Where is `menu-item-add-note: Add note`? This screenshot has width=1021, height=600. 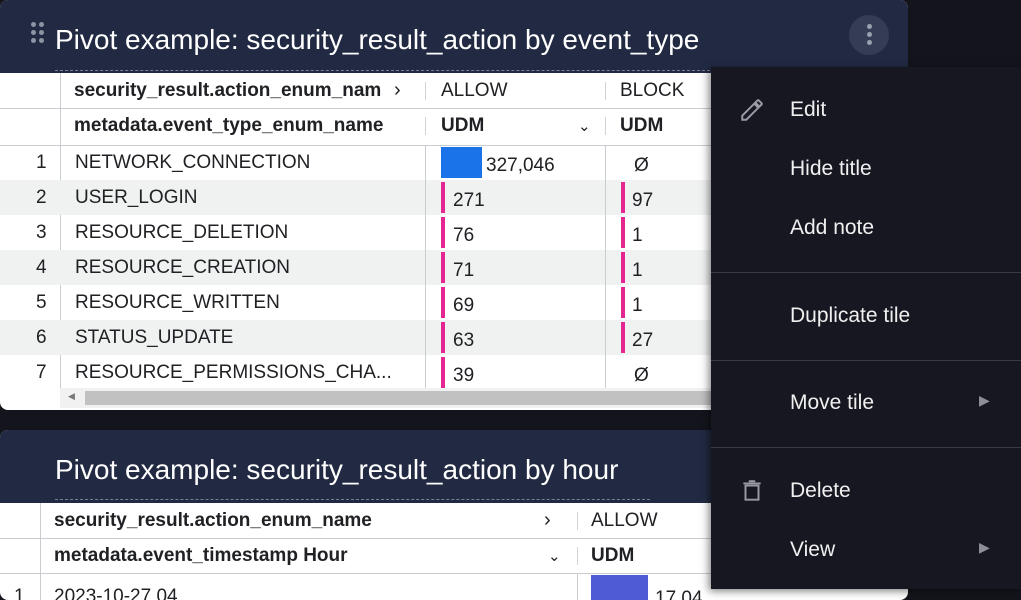 menu-item-add-note: Add note is located at coordinates (832, 227).